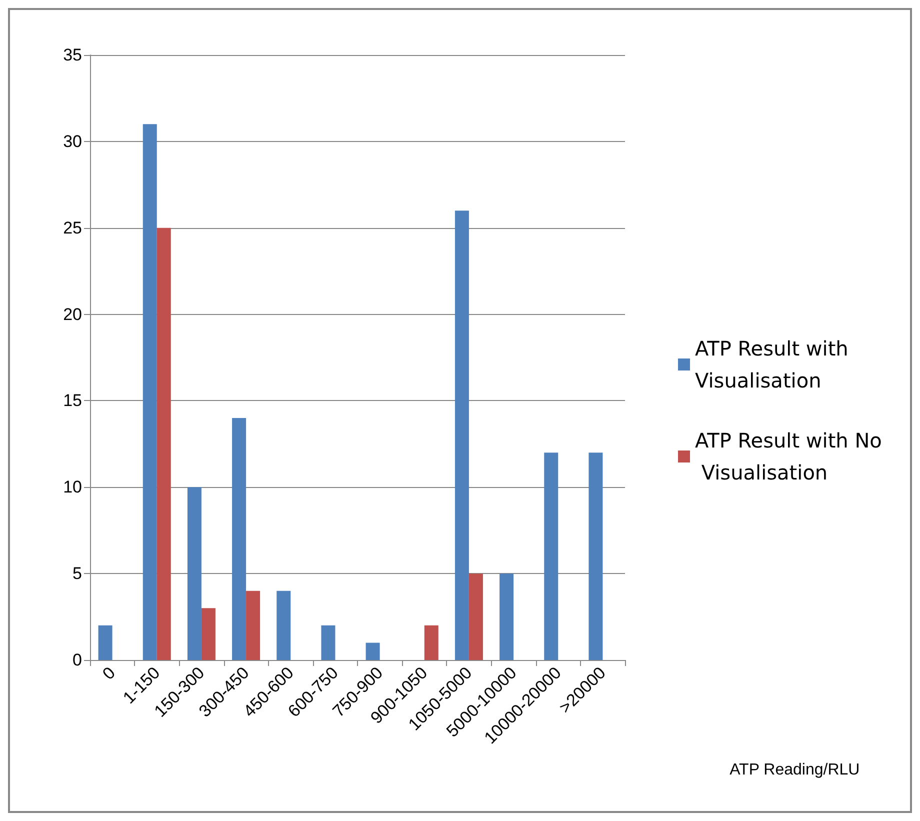 Image resolution: width=920 pixels, height=821 pixels. What do you see at coordinates (775, 364) in the screenshot?
I see `legend-label: ATP Result with Visualisation` at bounding box center [775, 364].